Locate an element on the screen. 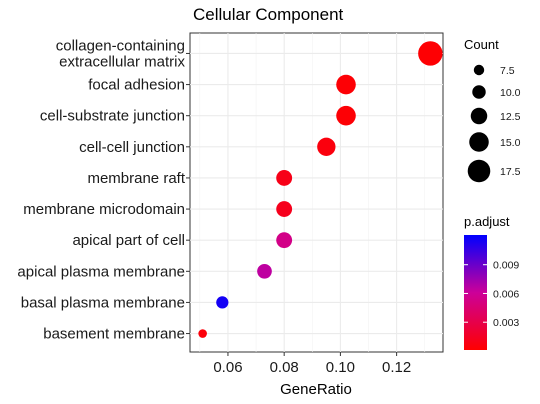  chart-title: Cellular Component is located at coordinates (268, 14).